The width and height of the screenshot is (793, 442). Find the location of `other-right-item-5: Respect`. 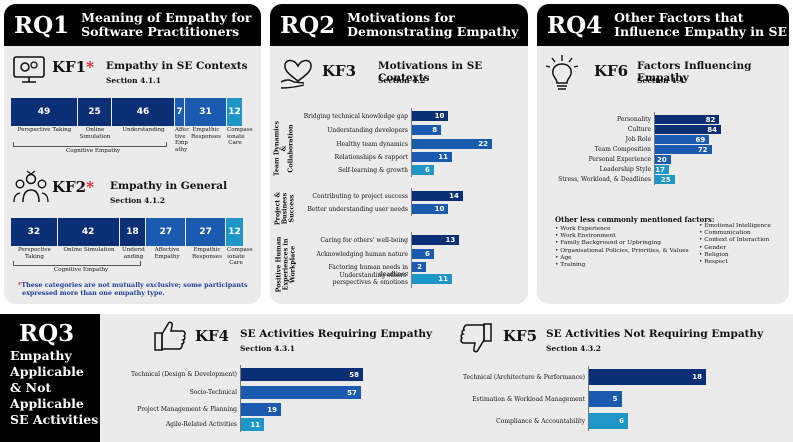

other-right-item-5: Respect is located at coordinates (744, 262).